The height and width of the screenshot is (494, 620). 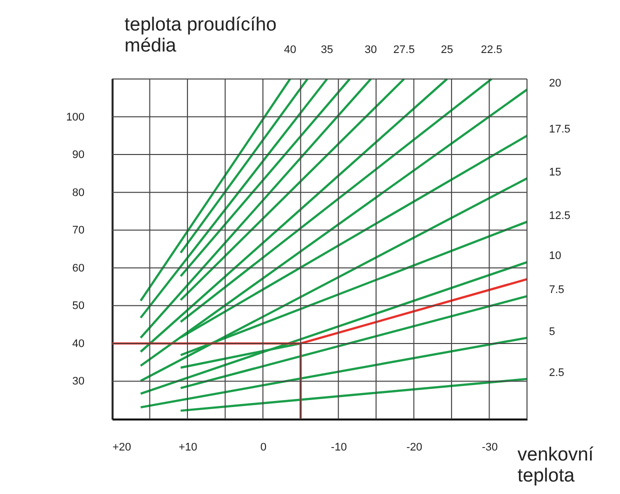 What do you see at coordinates (78, 344) in the screenshot?
I see `y-tick-label: 40` at bounding box center [78, 344].